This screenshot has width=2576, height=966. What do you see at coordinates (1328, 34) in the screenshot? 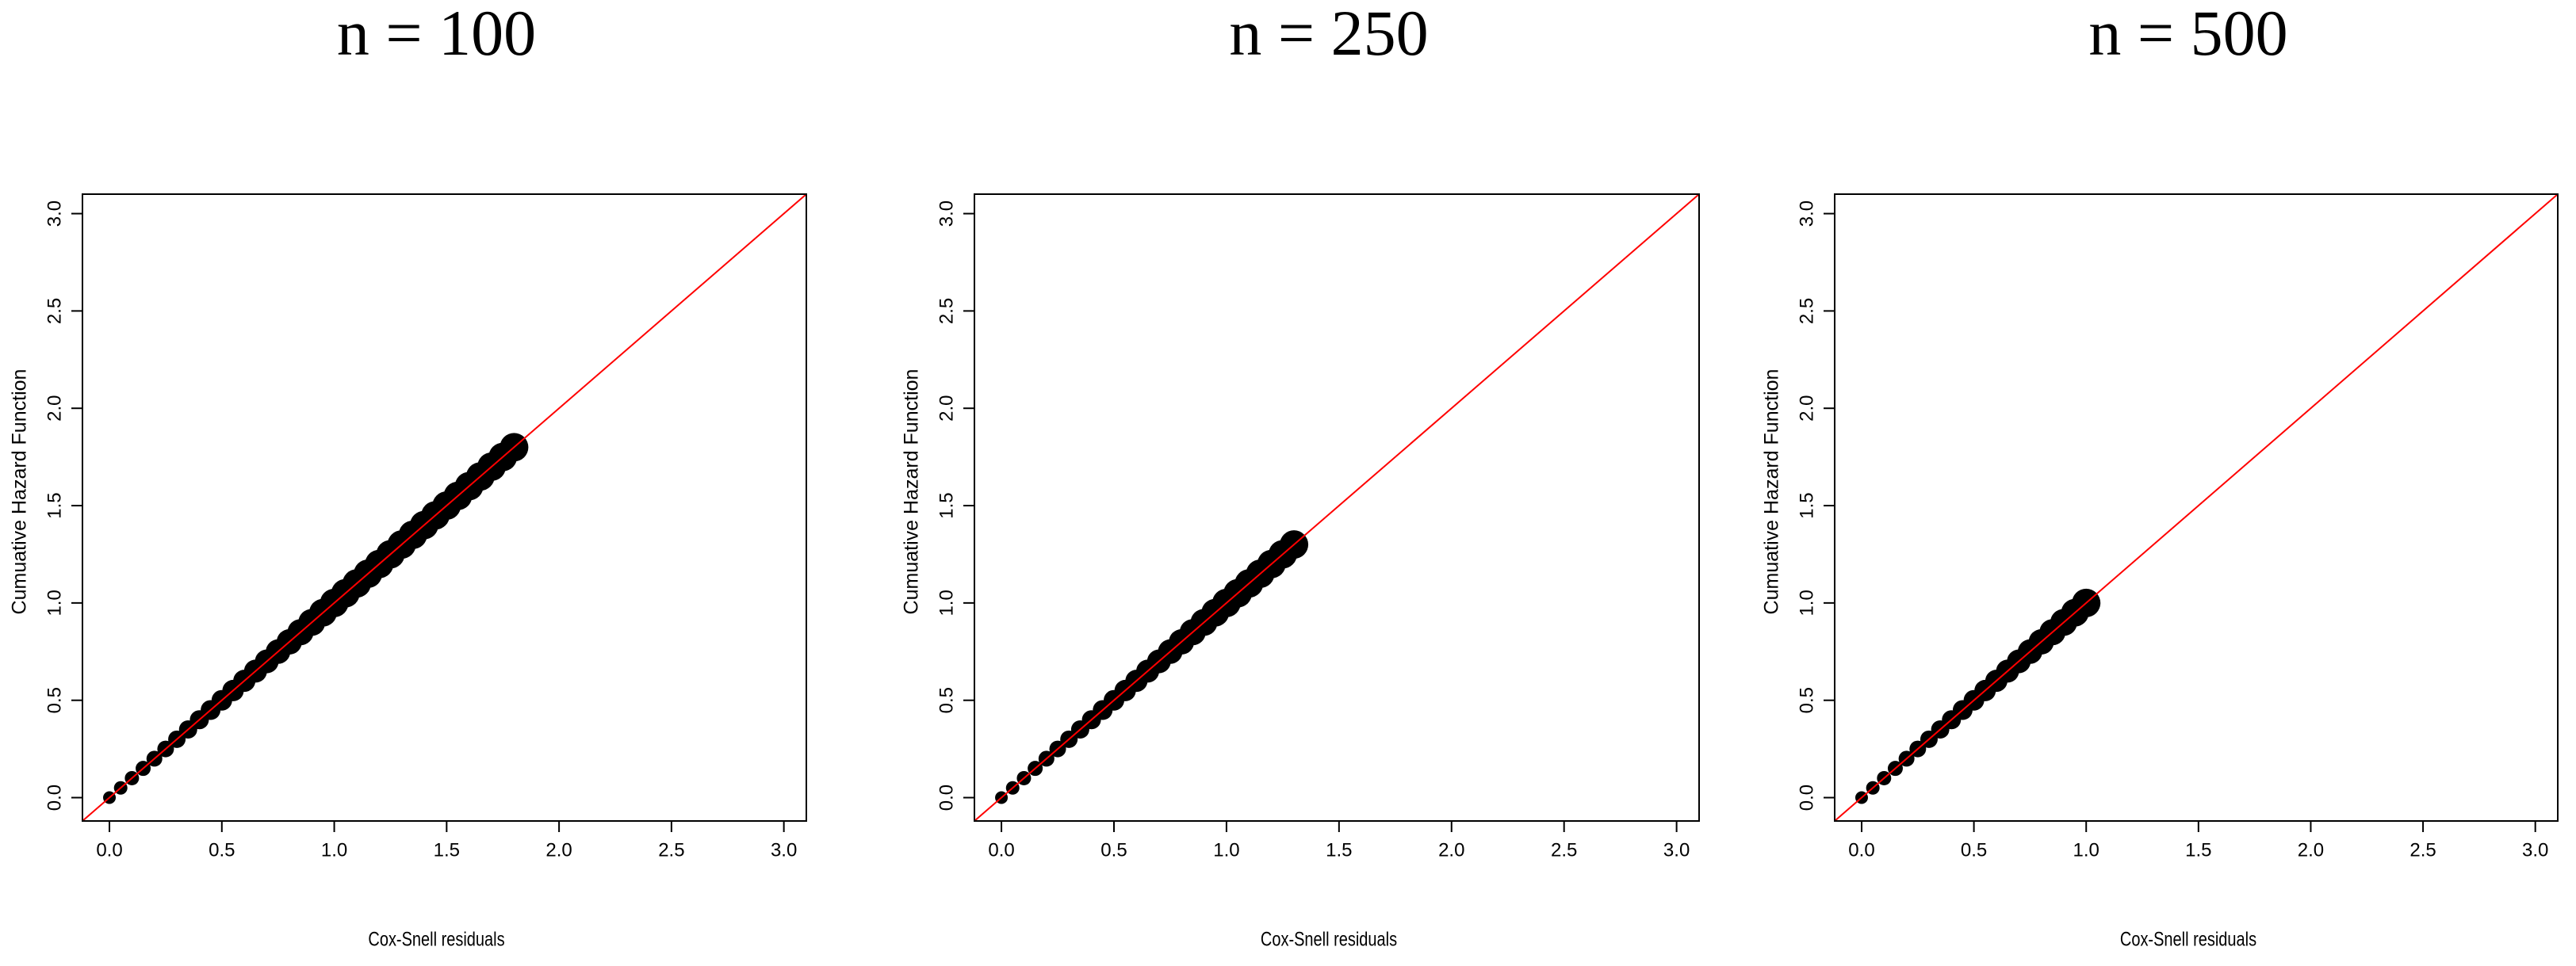
I see `chart-title: n = 250` at bounding box center [1328, 34].